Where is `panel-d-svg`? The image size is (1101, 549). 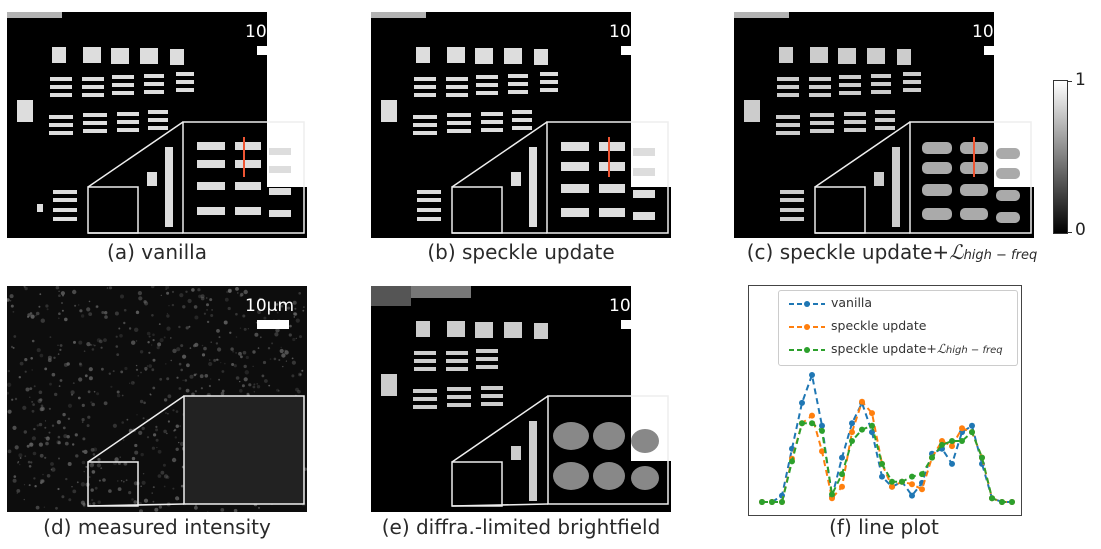
panel-d-svg is located at coordinates (157, 399).